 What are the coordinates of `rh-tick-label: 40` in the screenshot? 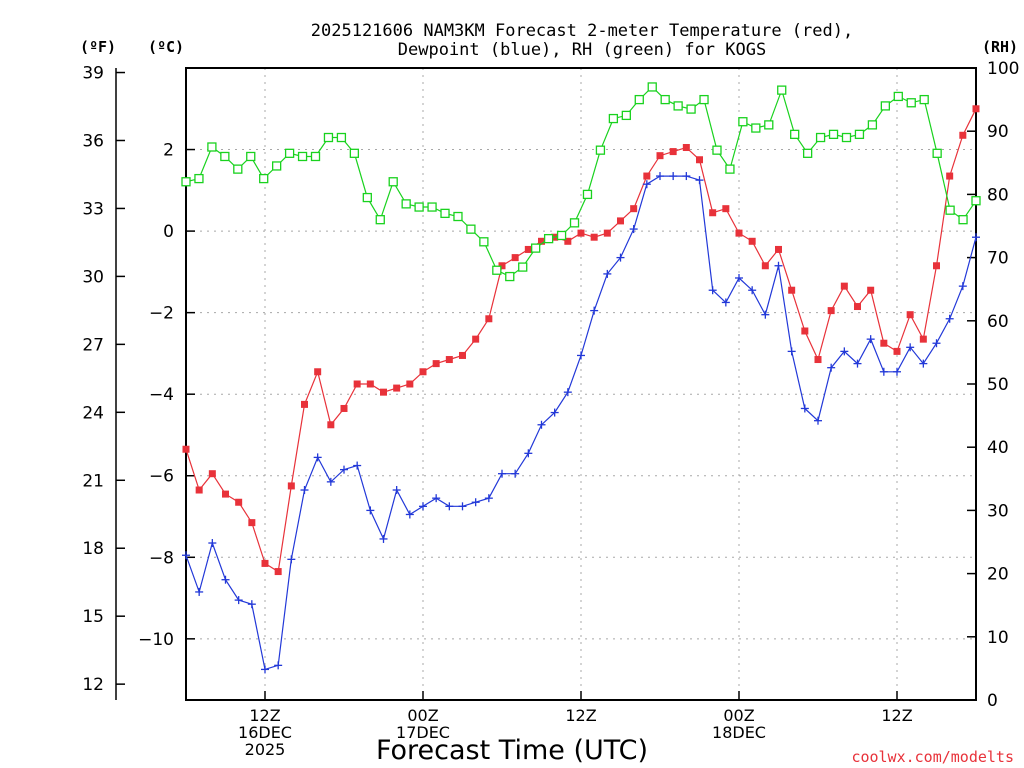 It's located at (998, 448).